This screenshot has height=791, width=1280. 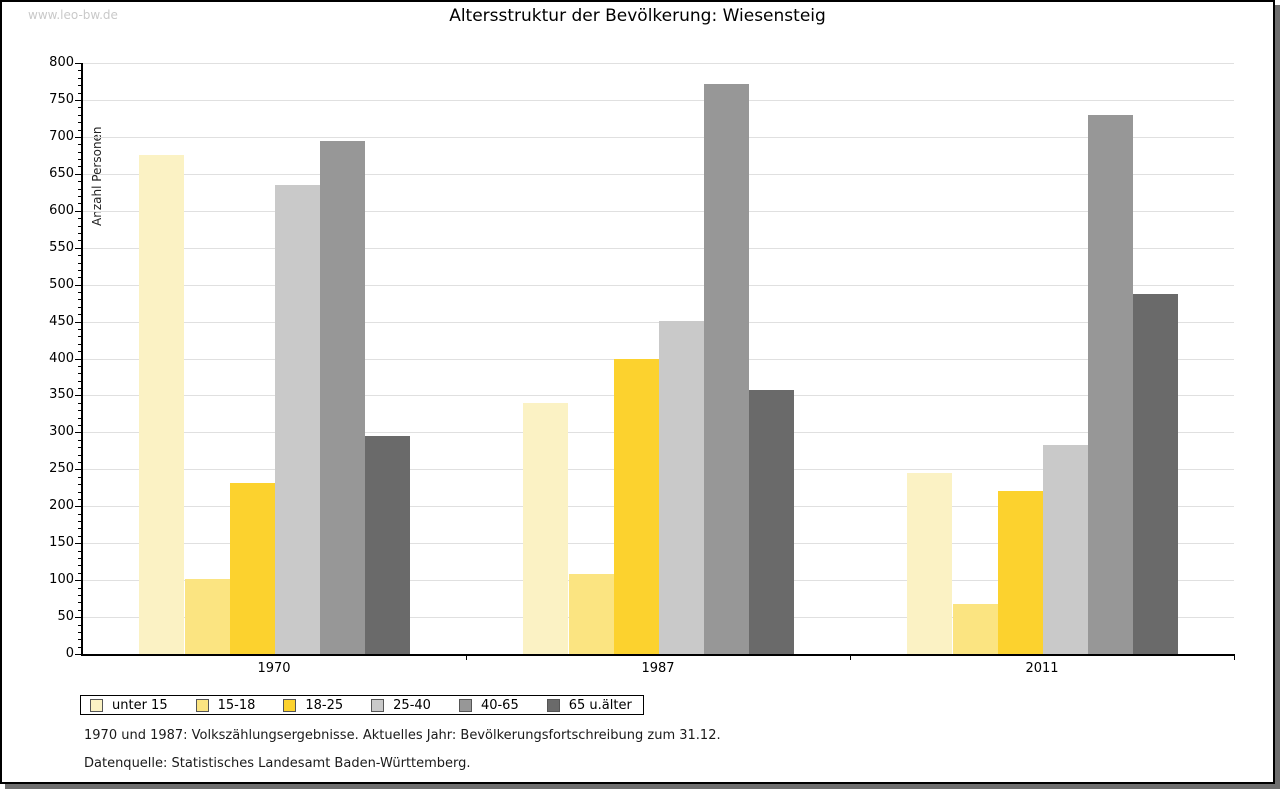 What do you see at coordinates (61, 62) in the screenshot?
I see `y-tick-label: 800` at bounding box center [61, 62].